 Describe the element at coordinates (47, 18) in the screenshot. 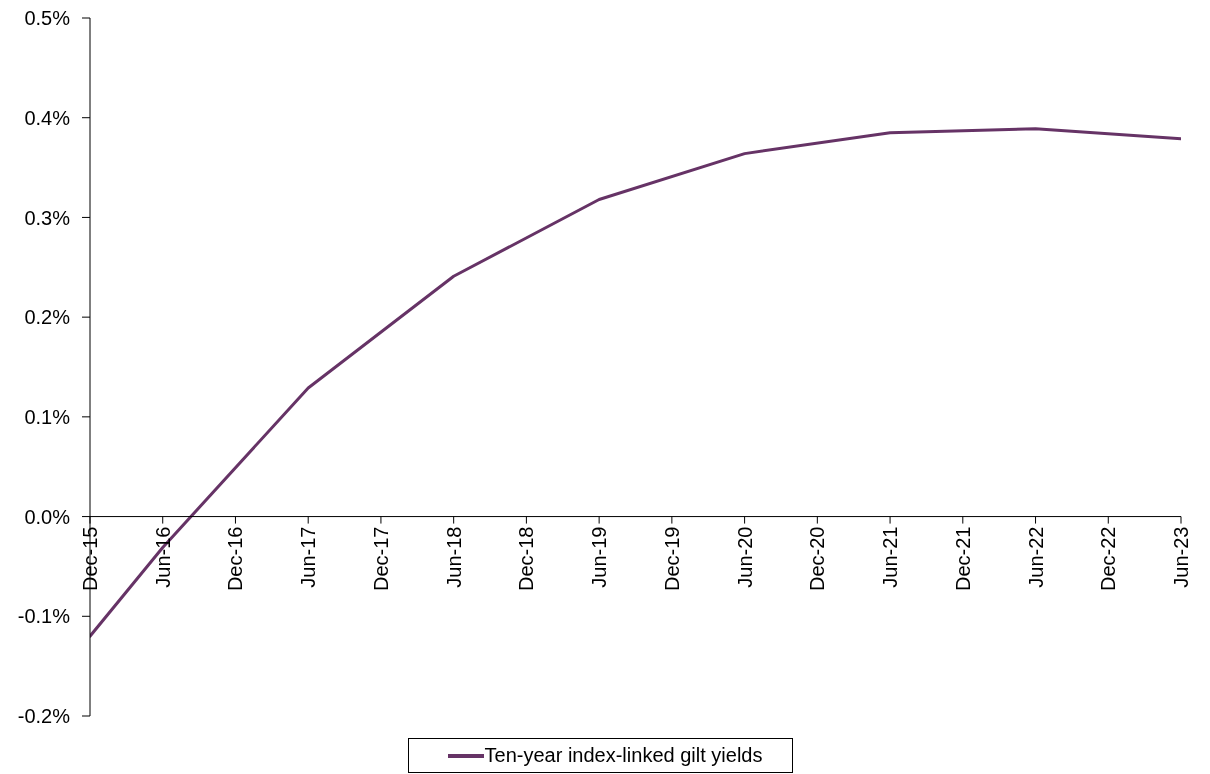

I see `y-tick-label: 0.5%` at that location.